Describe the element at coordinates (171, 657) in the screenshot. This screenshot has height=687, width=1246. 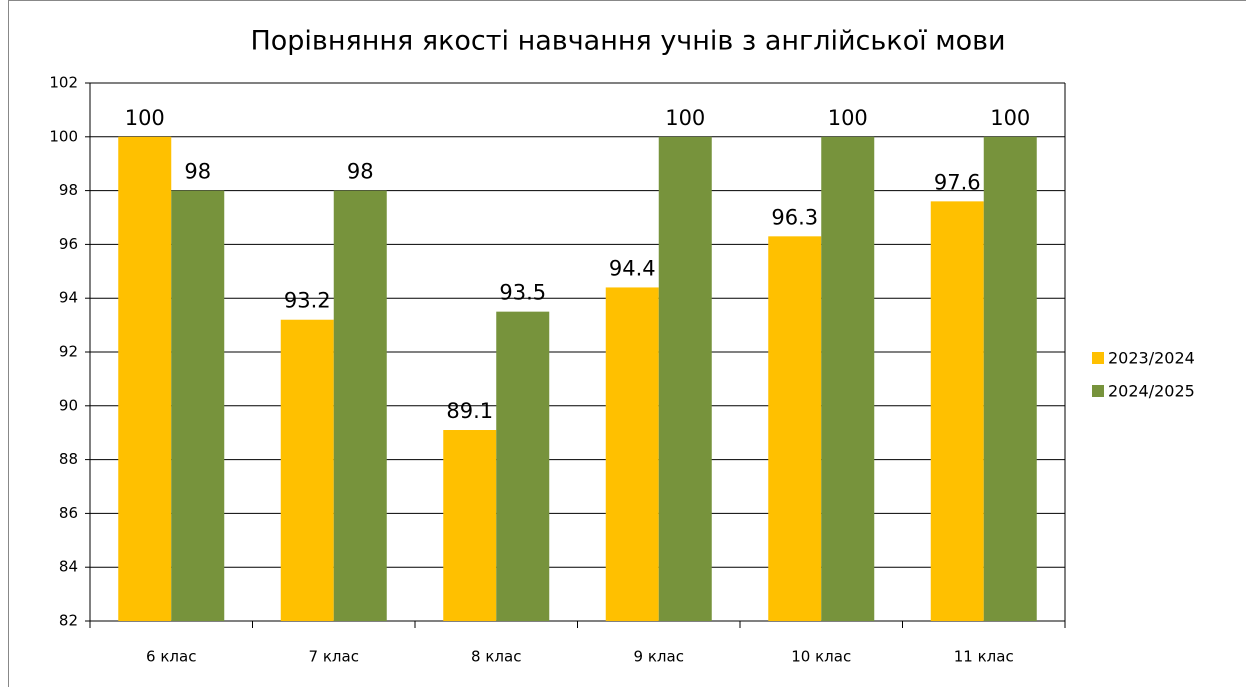
I see `x-tick-label: 6 клас` at that location.